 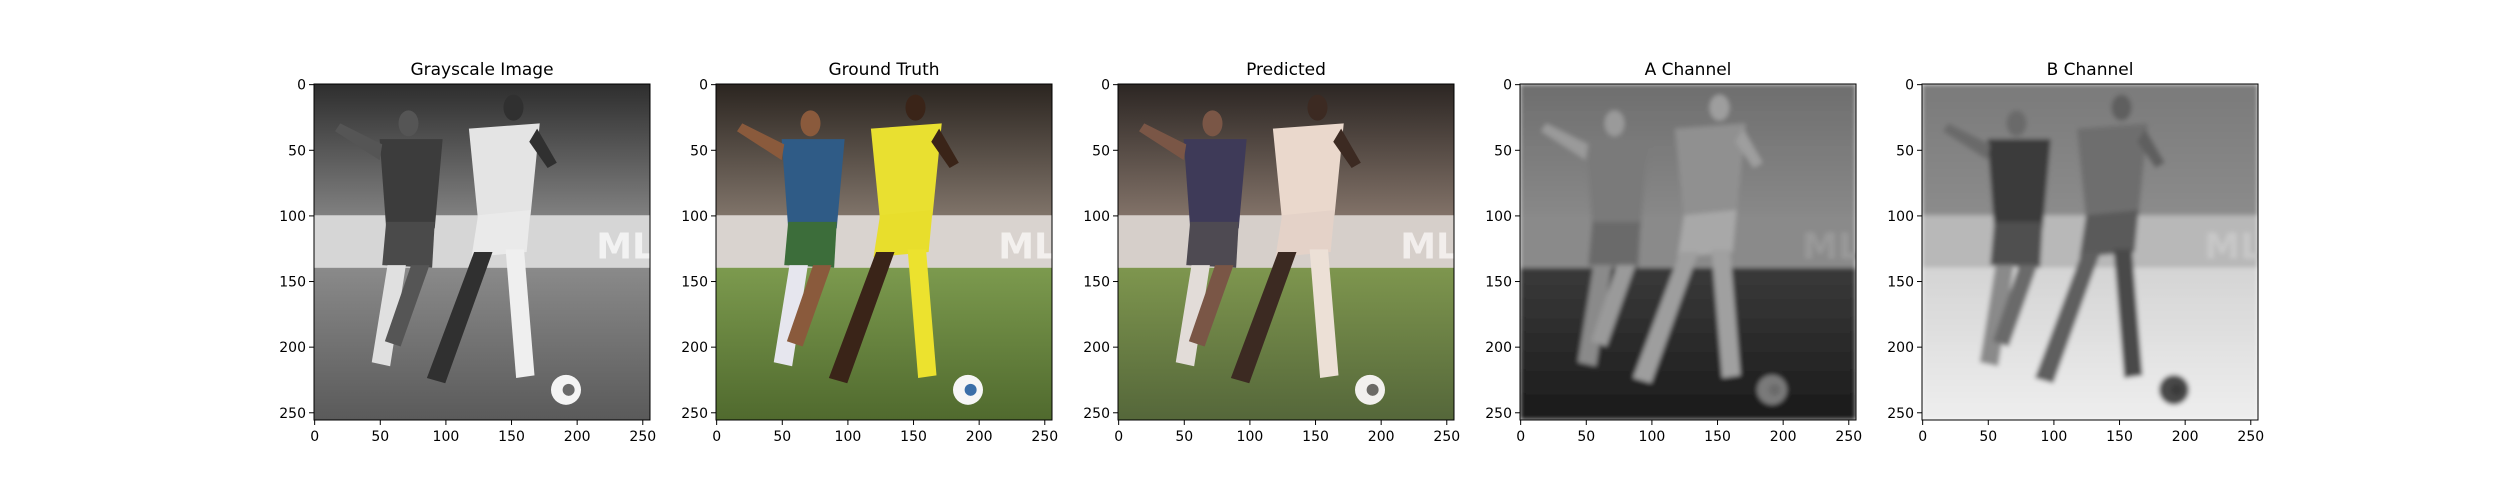 I want to click on panel-title: Grayscale Image, so click(x=482, y=70).